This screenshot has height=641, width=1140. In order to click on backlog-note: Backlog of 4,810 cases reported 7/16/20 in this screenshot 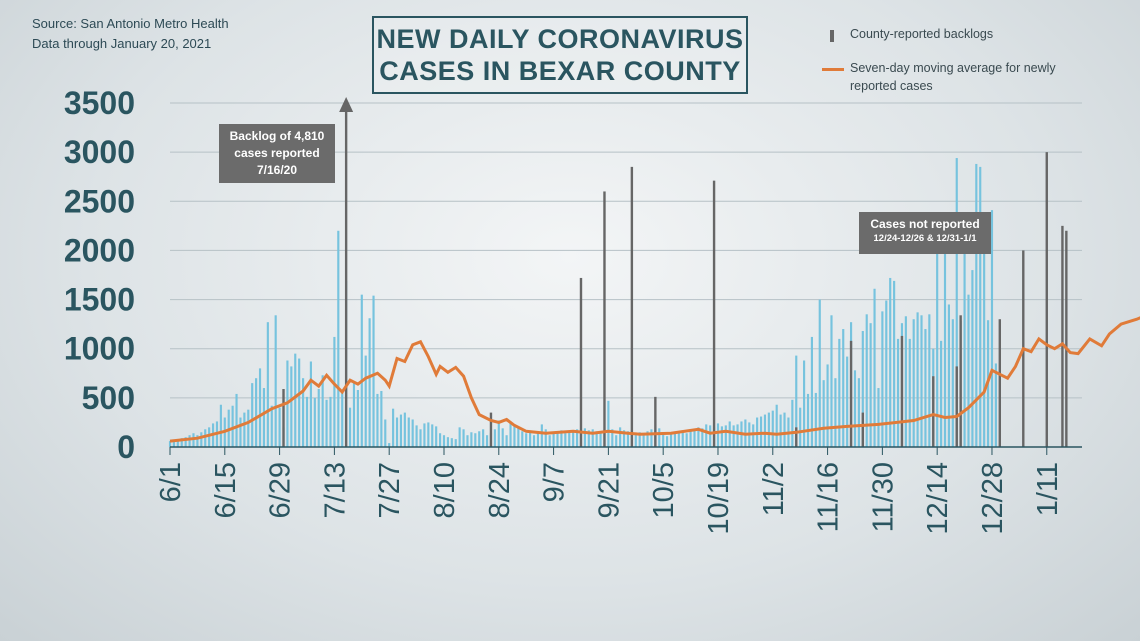, I will do `click(277, 153)`.